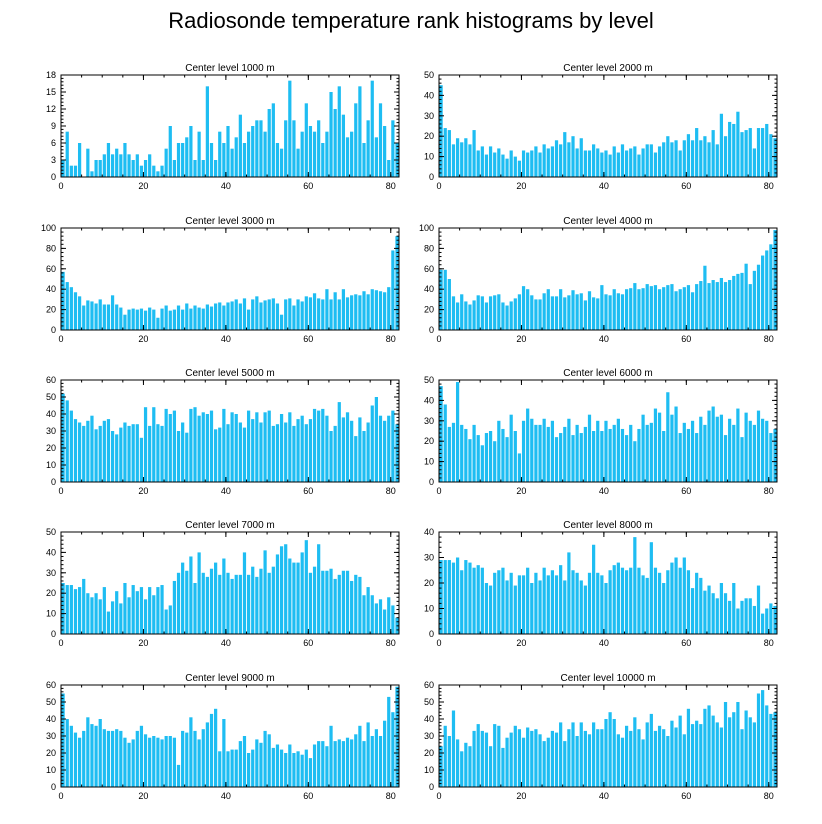 The height and width of the screenshot is (824, 822). What do you see at coordinates (51, 380) in the screenshot?
I see `y-tick-label: 60` at bounding box center [51, 380].